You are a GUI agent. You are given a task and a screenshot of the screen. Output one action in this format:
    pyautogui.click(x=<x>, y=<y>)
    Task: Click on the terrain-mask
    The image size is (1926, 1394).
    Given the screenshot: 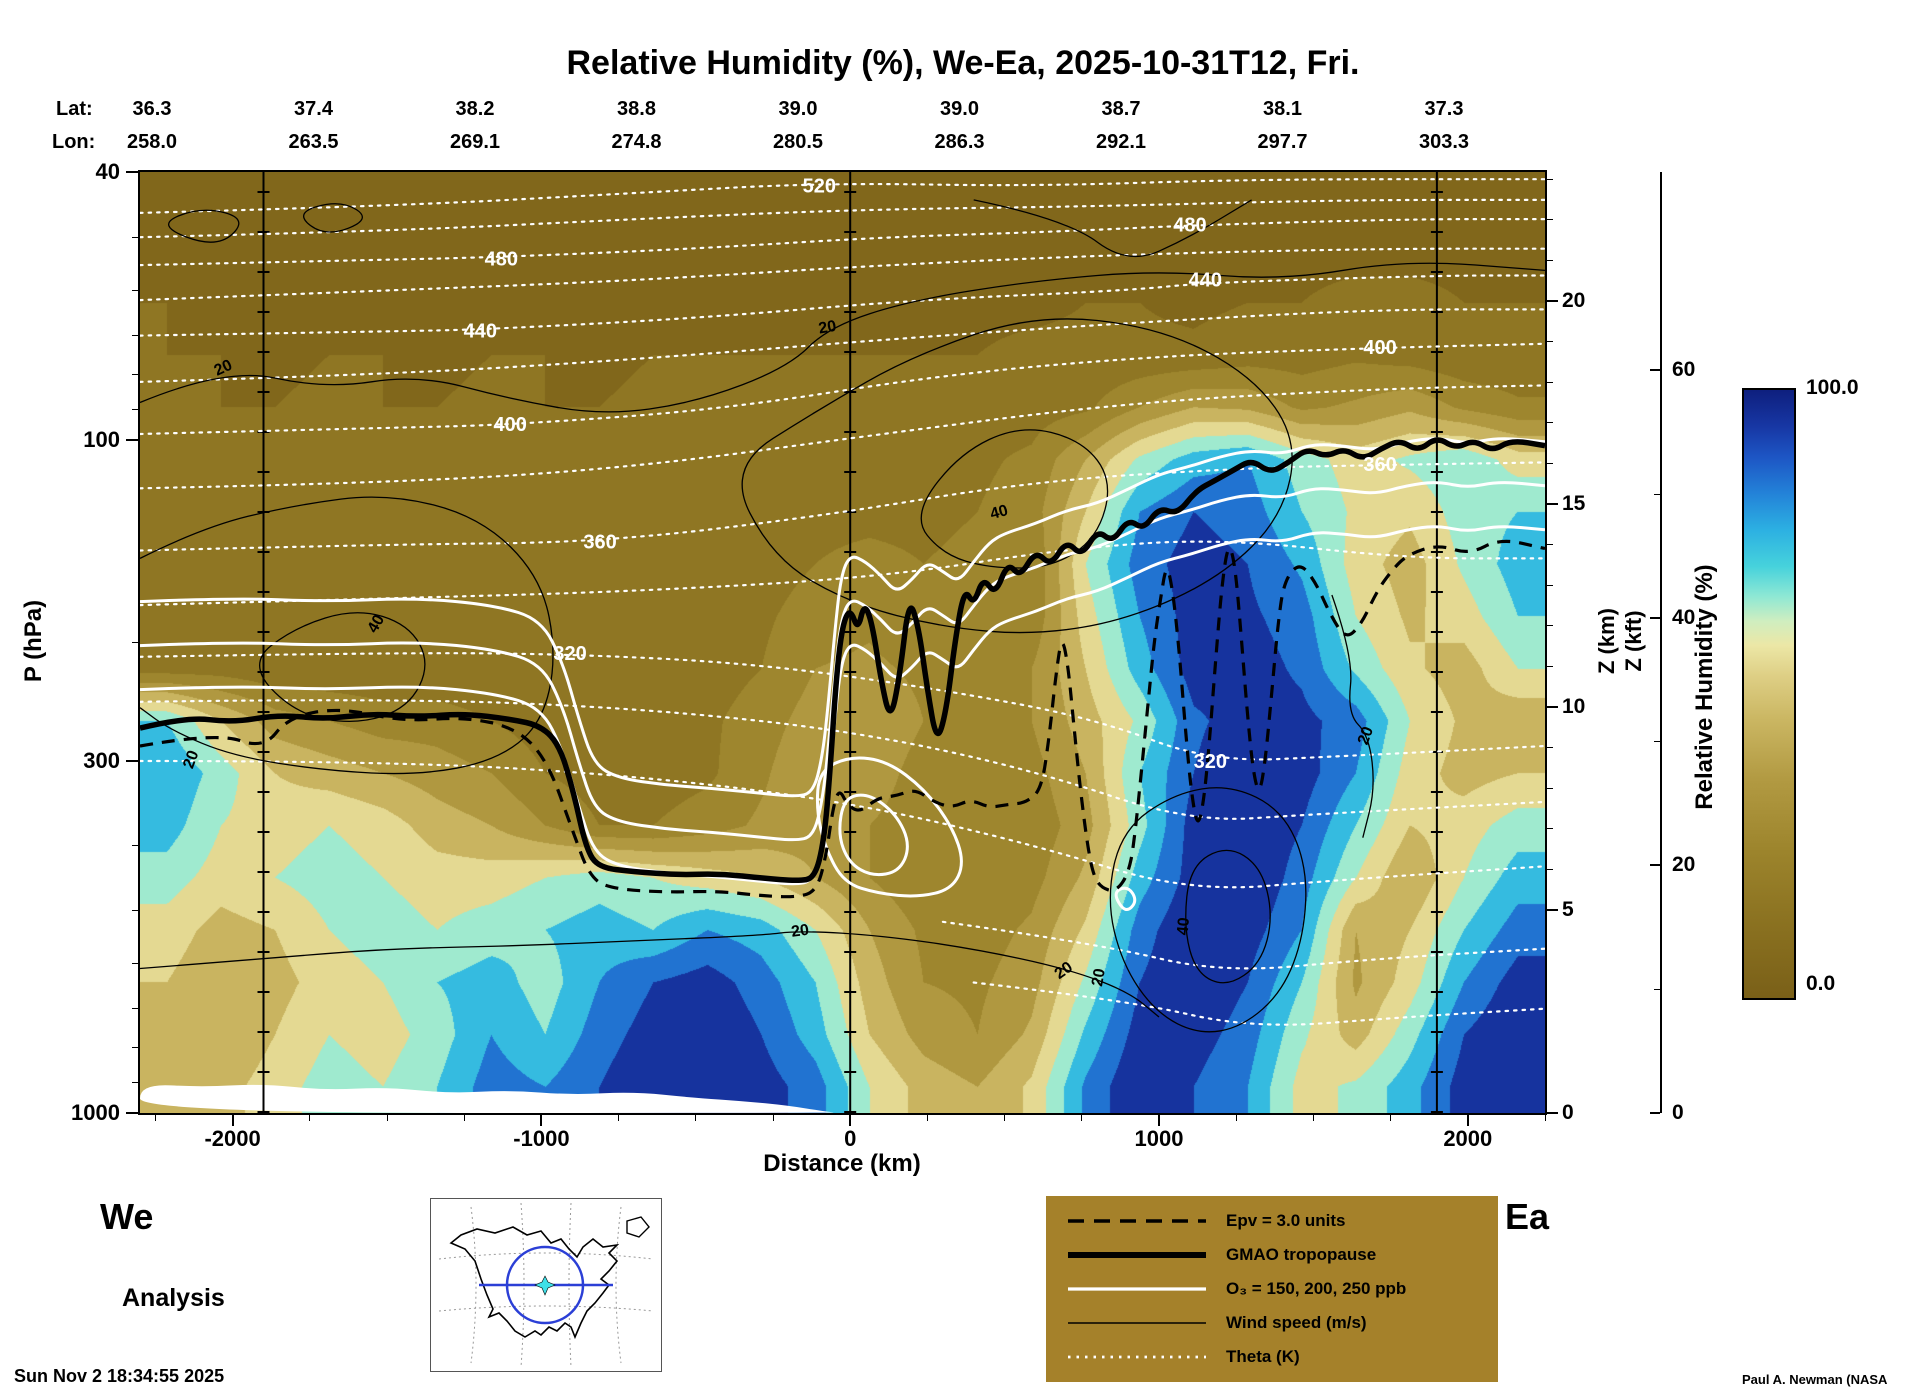 What is the action you would take?
    pyautogui.click(x=487, y=1098)
    